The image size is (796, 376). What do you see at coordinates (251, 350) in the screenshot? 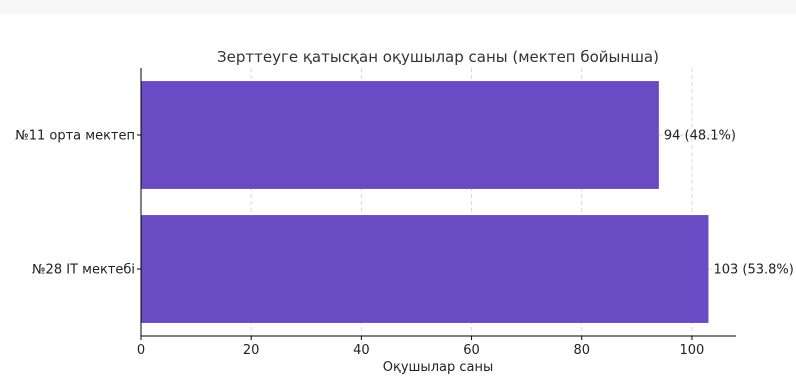
I see `x-tick-label: 20` at bounding box center [251, 350].